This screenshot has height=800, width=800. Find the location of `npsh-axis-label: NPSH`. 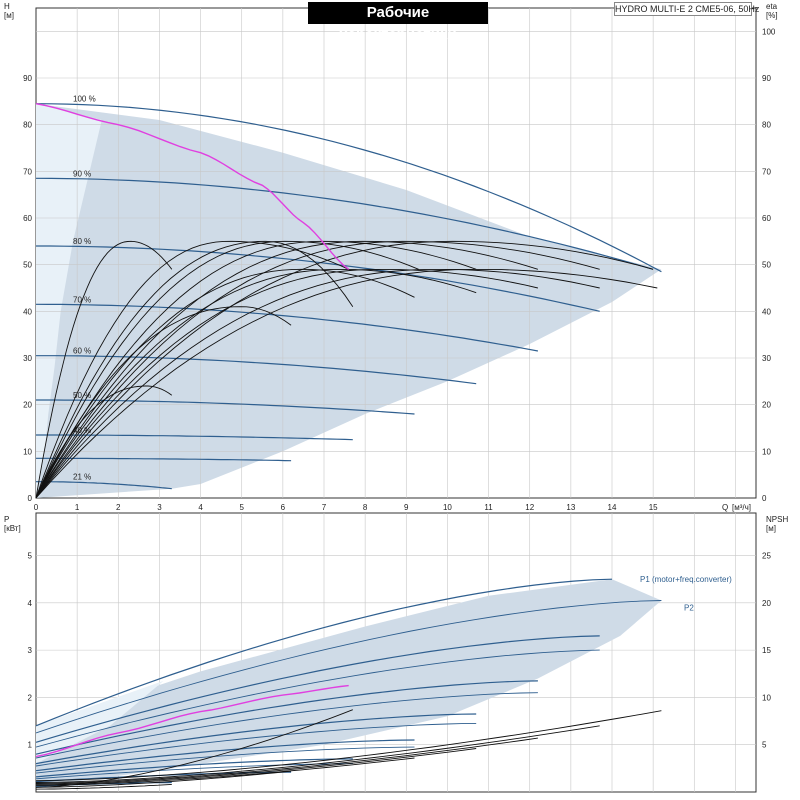

npsh-axis-label: NPSH is located at coordinates (777, 519).